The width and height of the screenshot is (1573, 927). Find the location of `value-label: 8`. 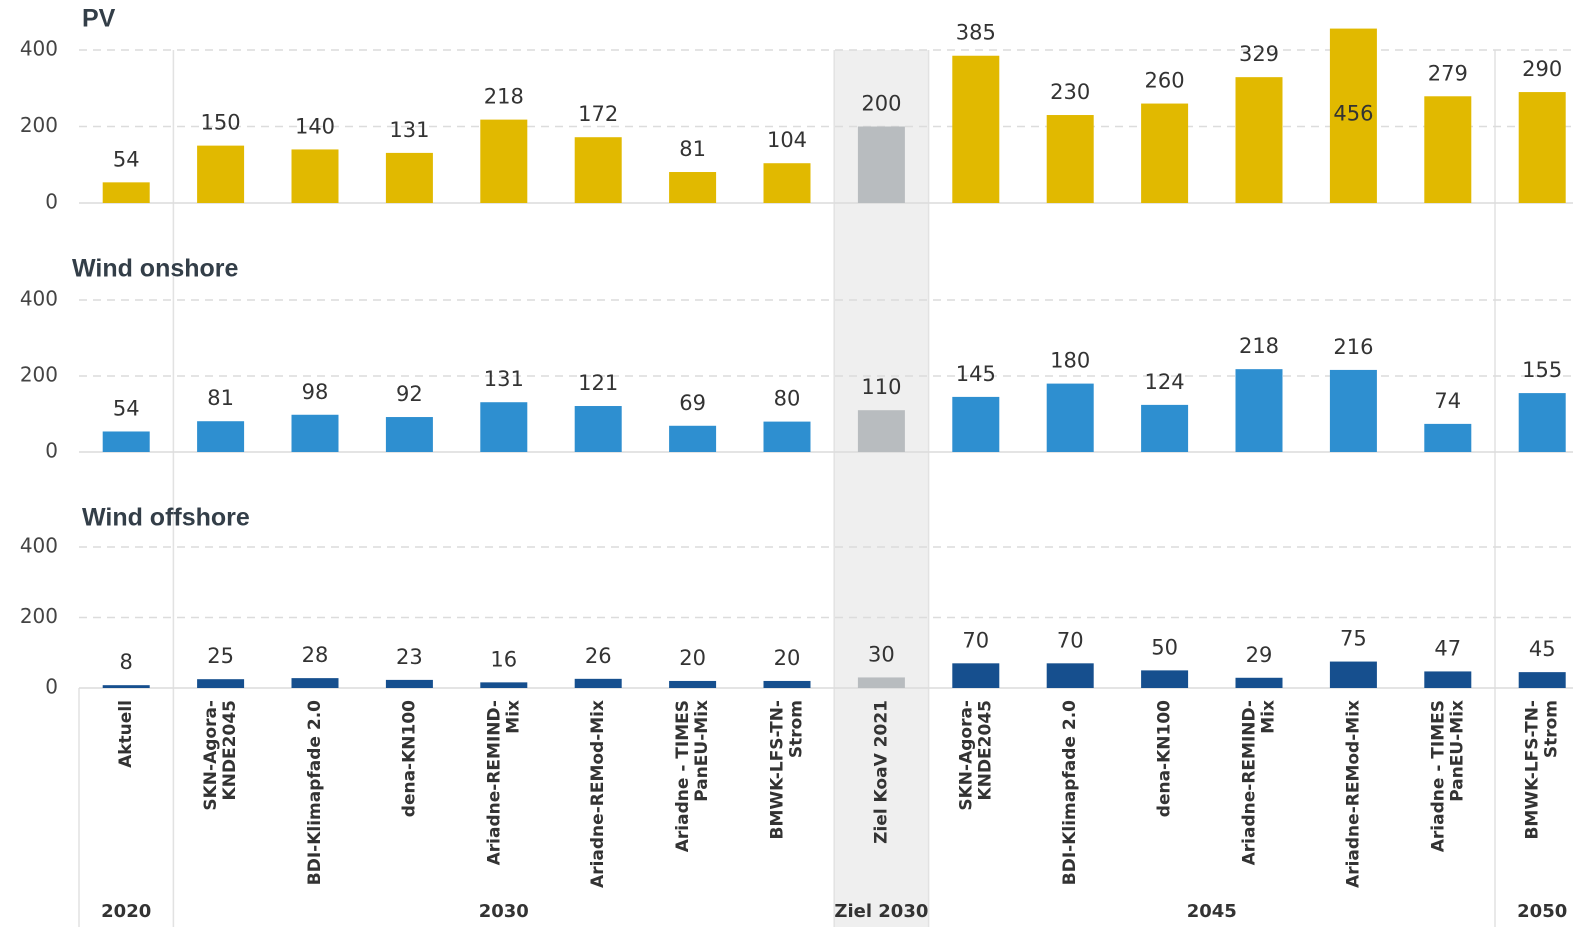

value-label: 8 is located at coordinates (126, 662).